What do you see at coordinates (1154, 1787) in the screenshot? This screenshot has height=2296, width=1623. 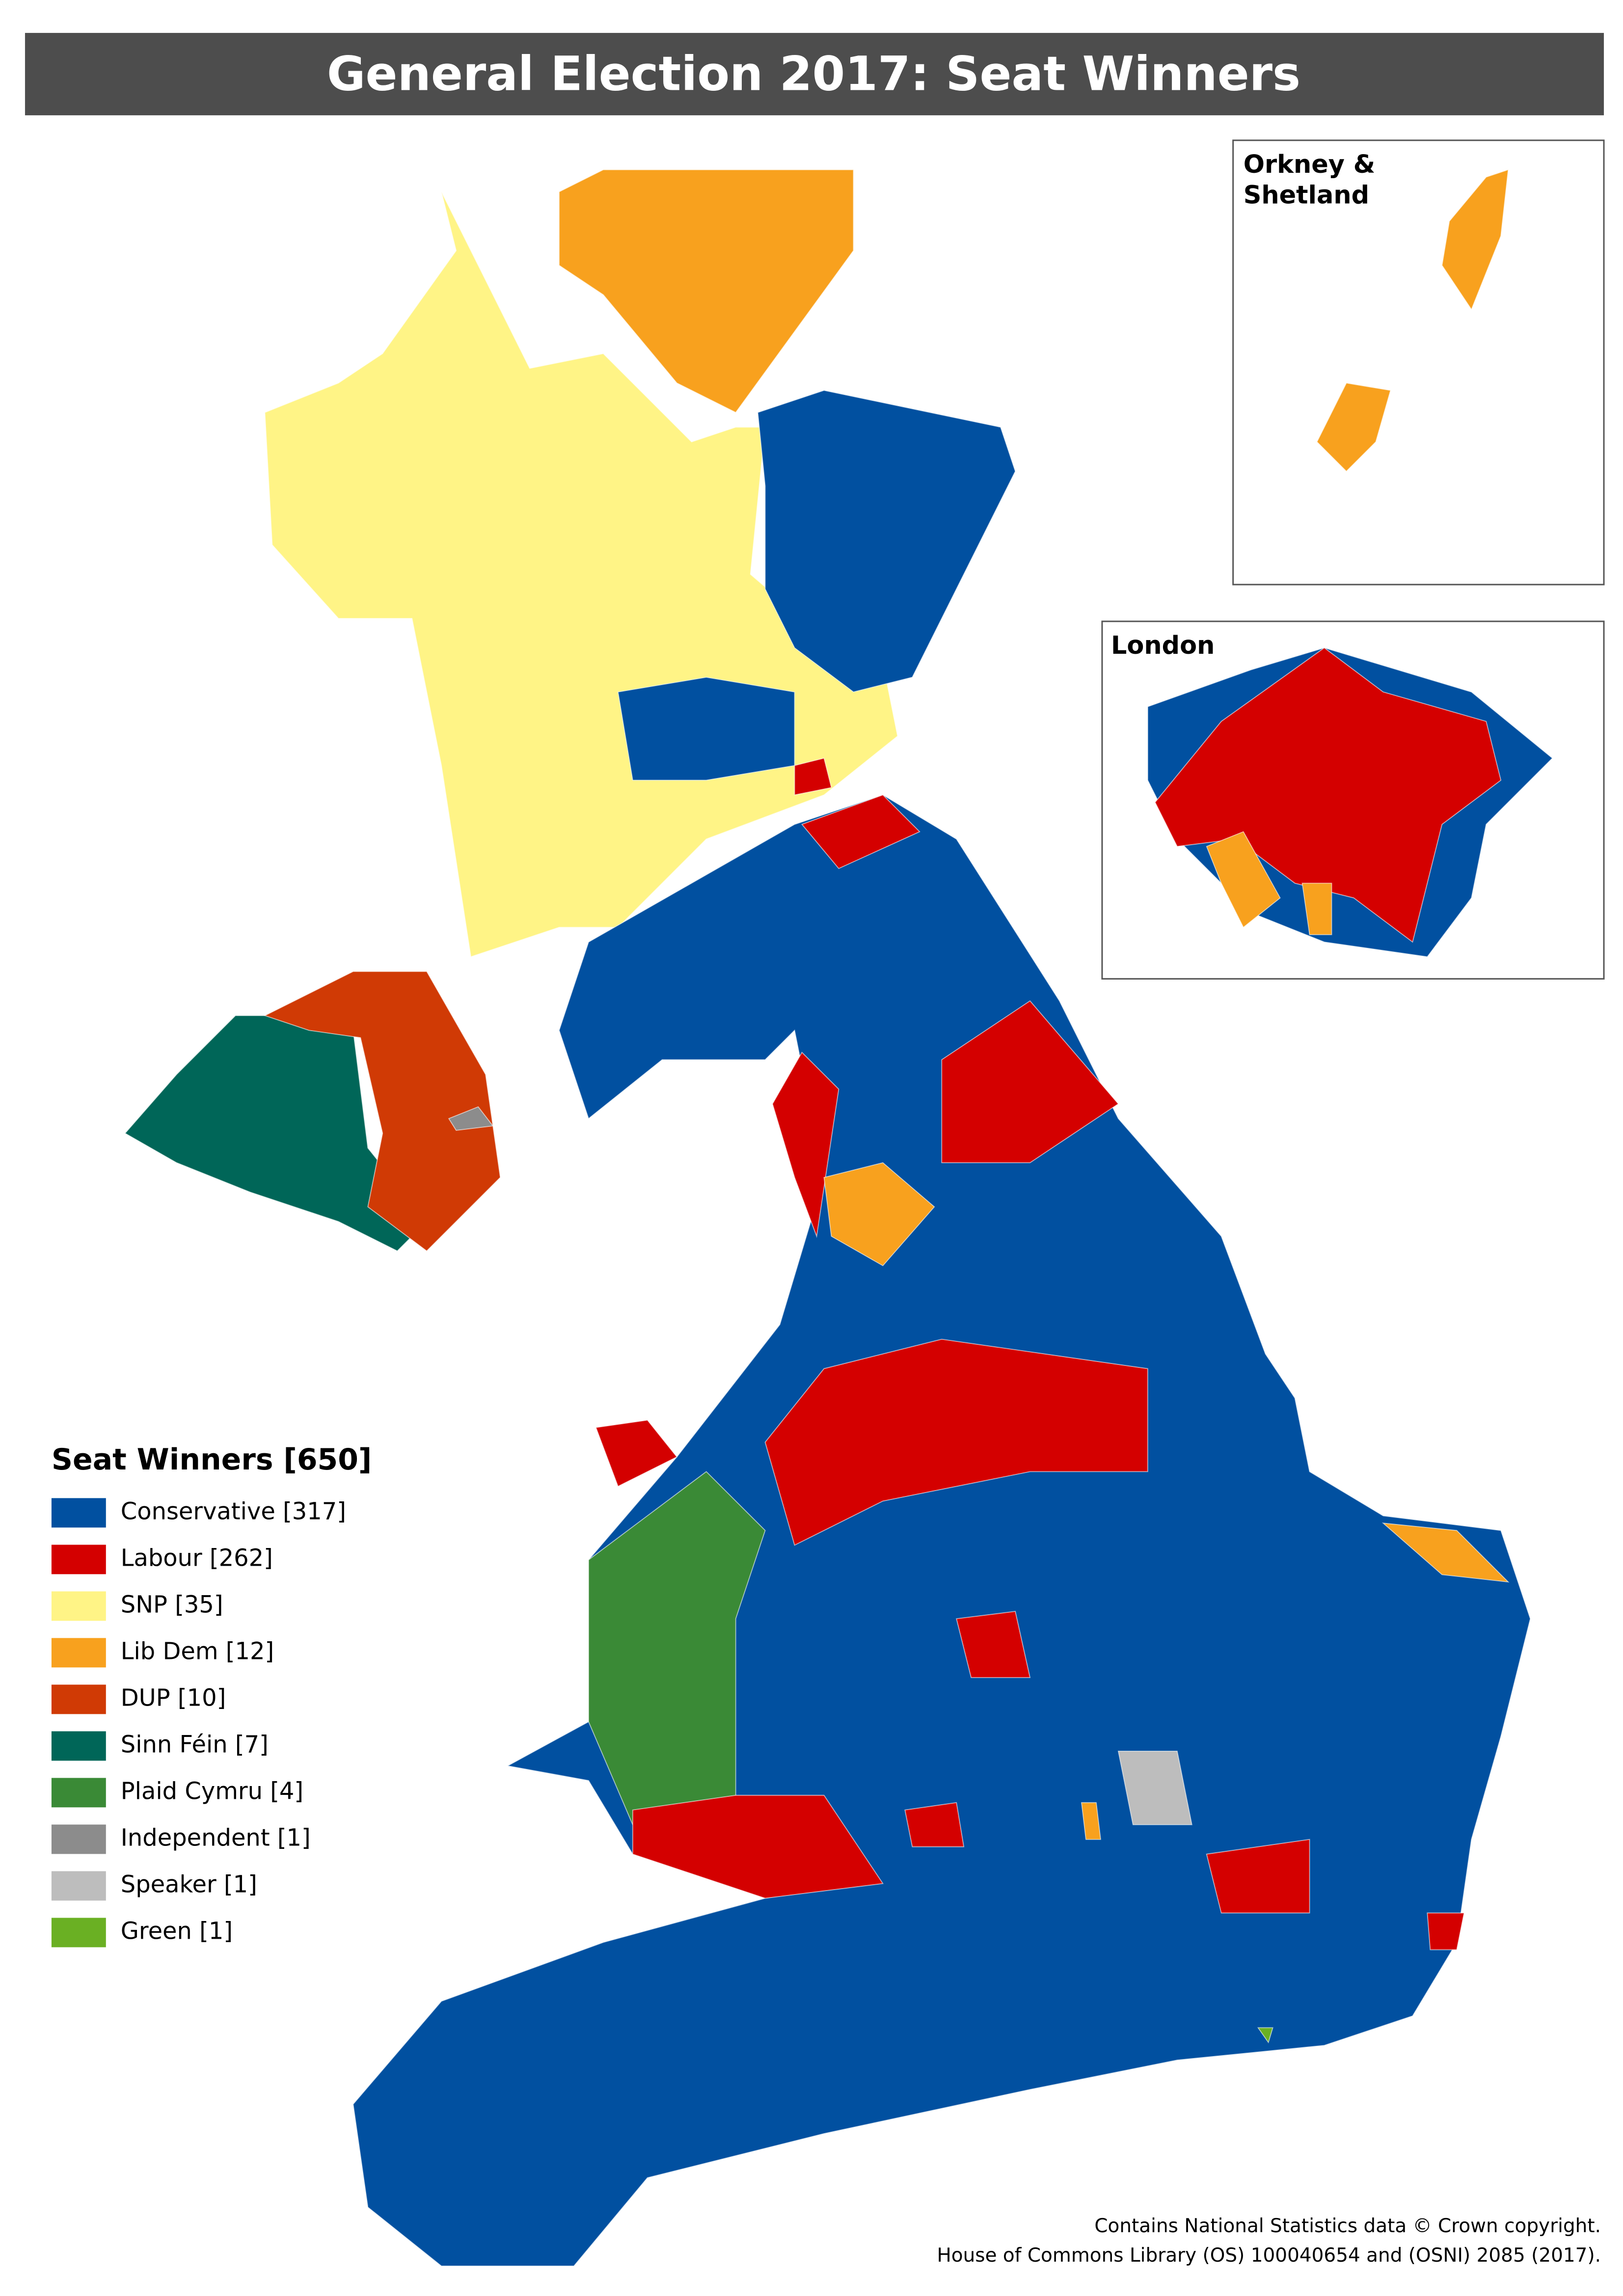 I see `region-speaker` at bounding box center [1154, 1787].